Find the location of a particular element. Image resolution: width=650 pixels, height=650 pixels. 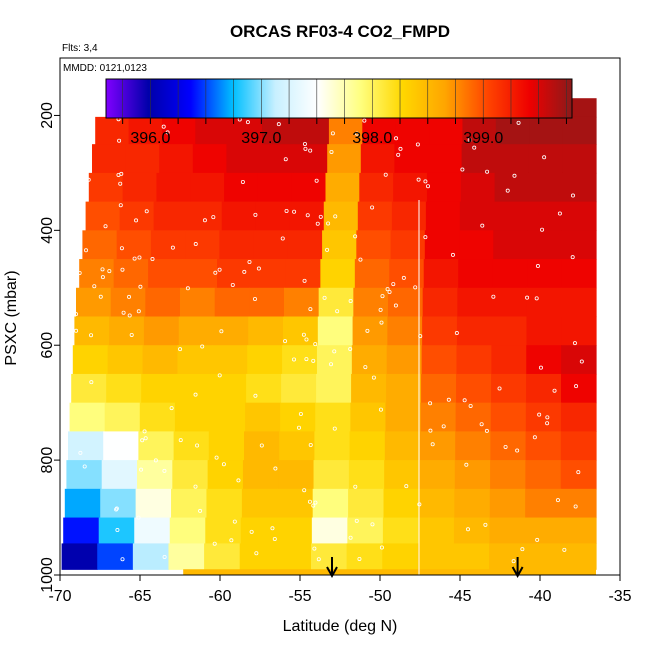

x-tick-label: -70 is located at coordinates (59, 596).